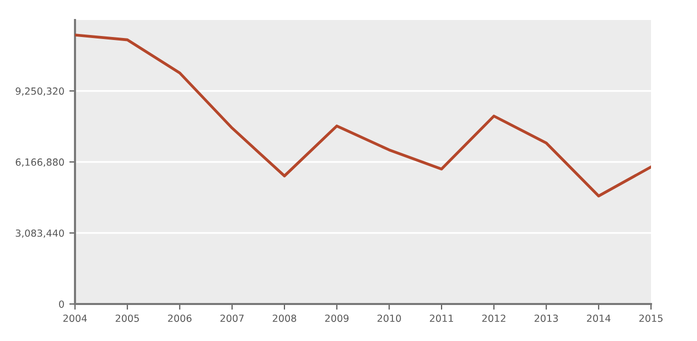 This screenshot has width=697, height=341. What do you see at coordinates (40, 91) in the screenshot?
I see `y-tick-label: 9,250,320` at bounding box center [40, 91].